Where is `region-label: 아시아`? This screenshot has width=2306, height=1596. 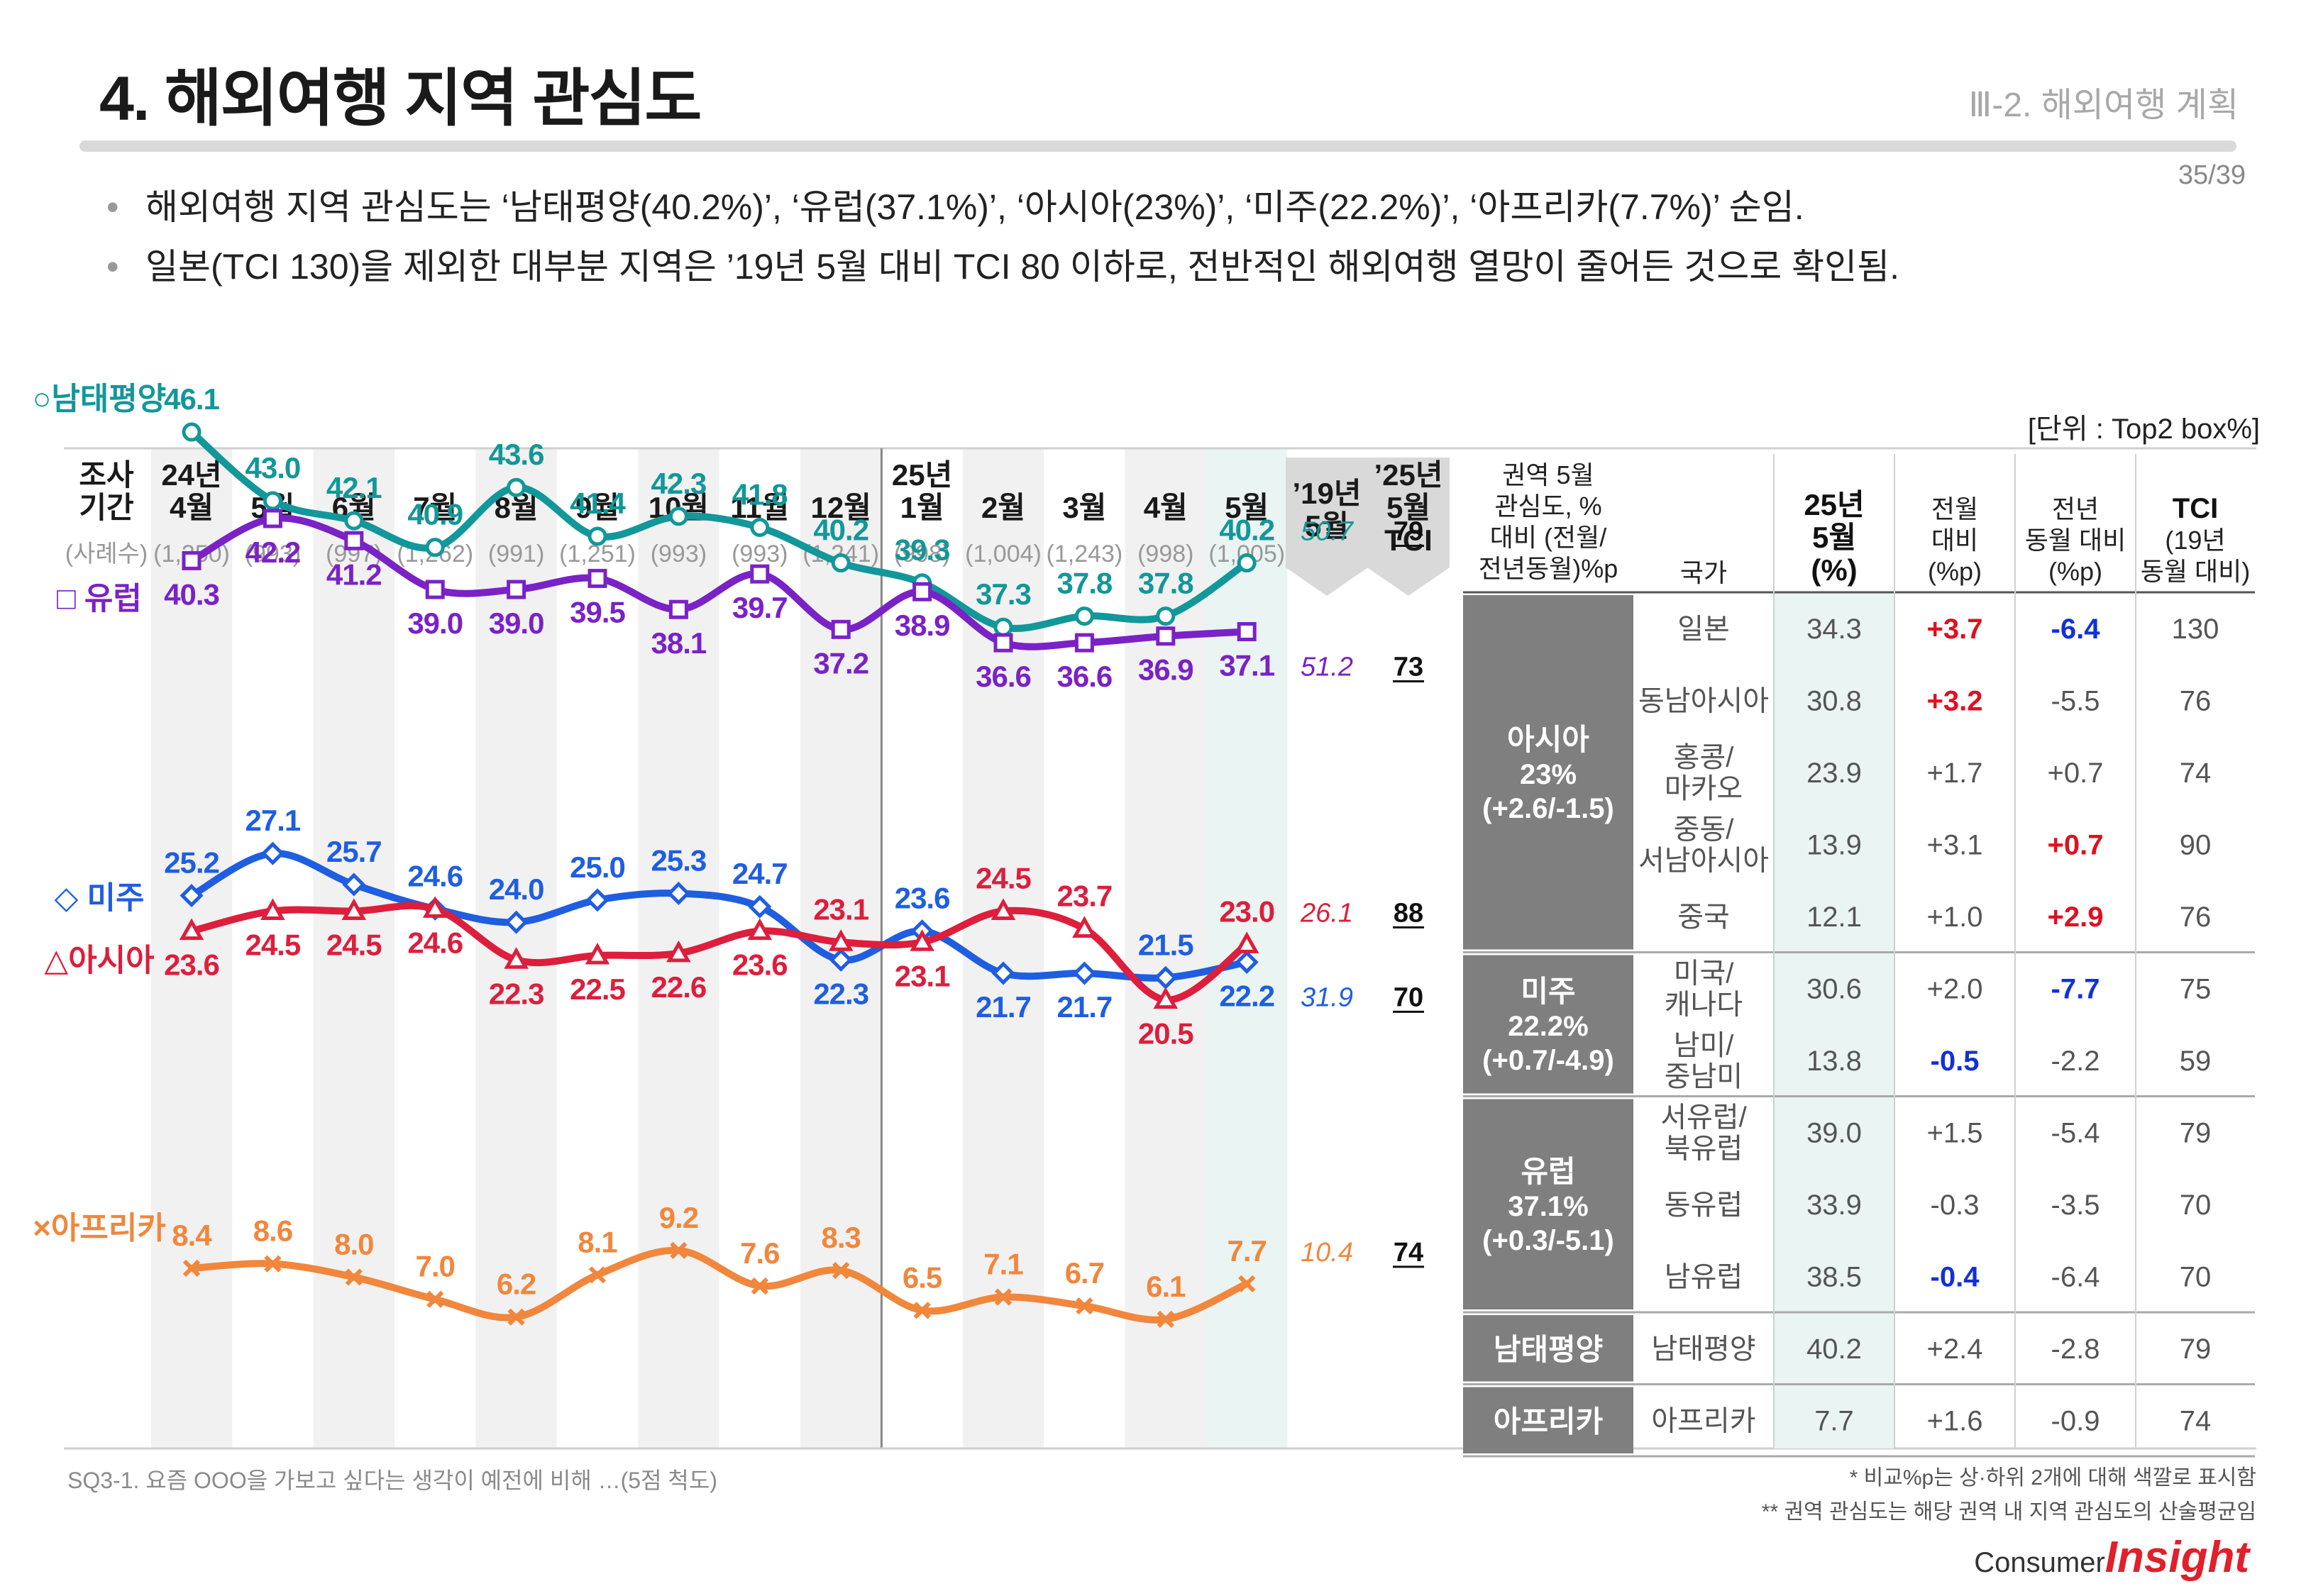
region-label: 아시아 is located at coordinates (1548, 740).